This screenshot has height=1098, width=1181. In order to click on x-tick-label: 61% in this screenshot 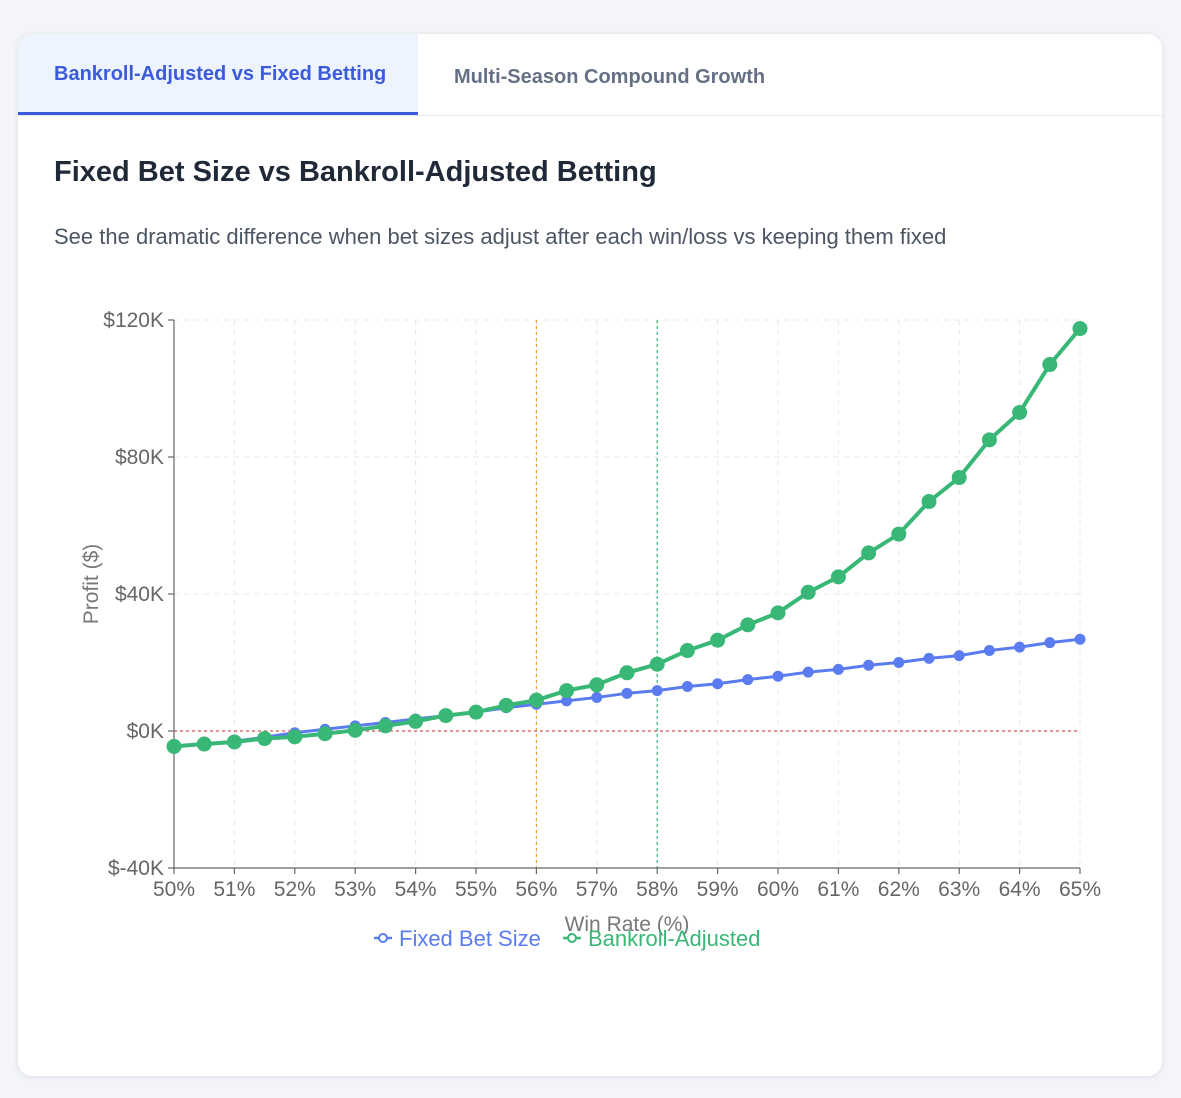, I will do `click(838, 889)`.